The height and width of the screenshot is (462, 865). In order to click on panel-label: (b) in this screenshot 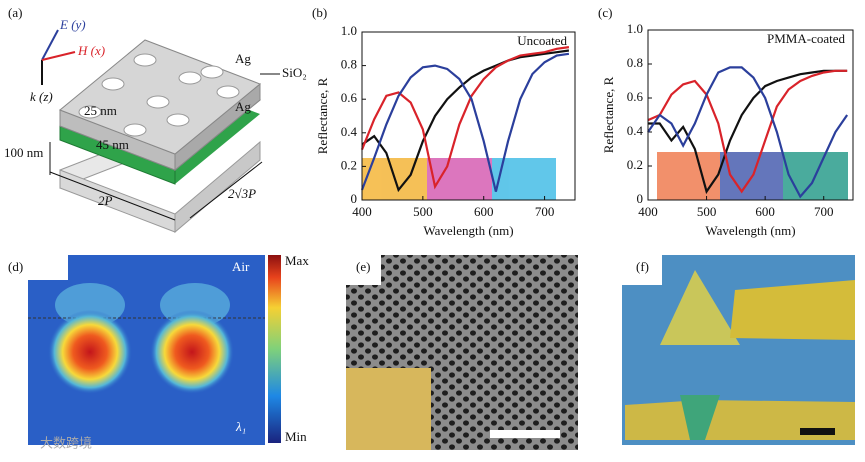, I will do `click(319, 12)`.